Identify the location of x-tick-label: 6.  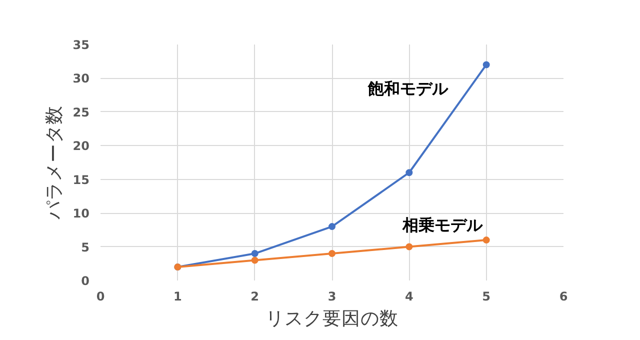
(563, 297).